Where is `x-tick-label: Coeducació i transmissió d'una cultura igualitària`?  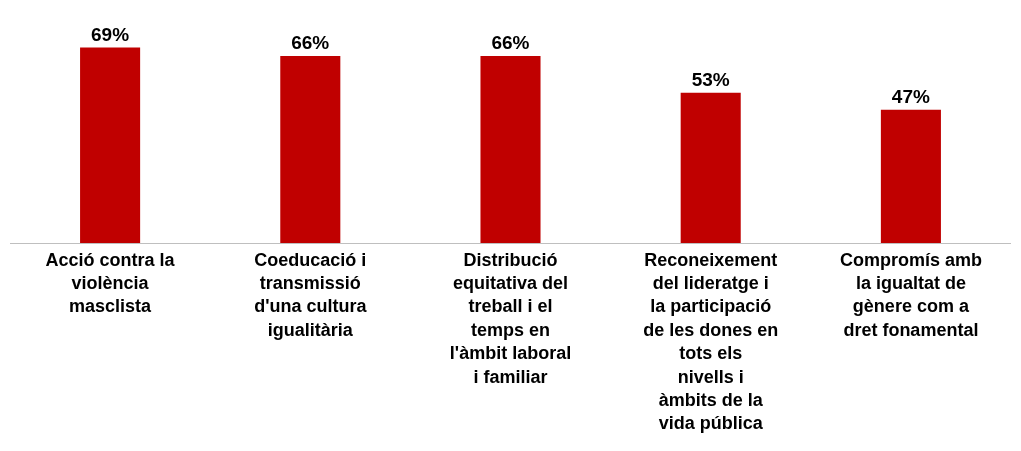
x-tick-label: Coeducació i transmissió d'una cultura igualitària is located at coordinates (311, 294).